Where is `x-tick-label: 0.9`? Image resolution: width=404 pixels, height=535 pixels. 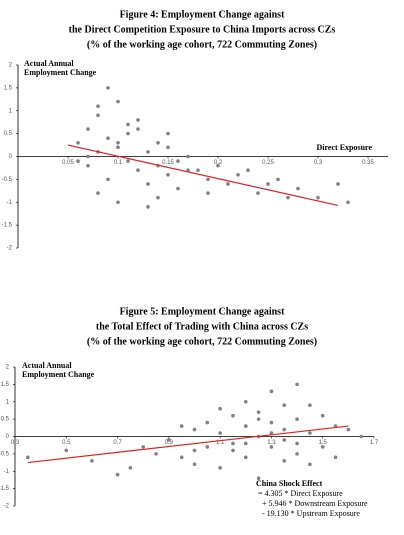
x-tick-label: 0.9 is located at coordinates (169, 443).